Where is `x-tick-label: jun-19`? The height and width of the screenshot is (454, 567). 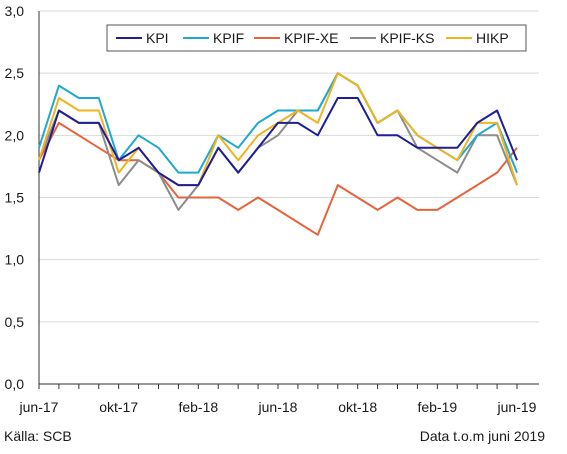
x-tick-label: jun-19 is located at coordinates (517, 407).